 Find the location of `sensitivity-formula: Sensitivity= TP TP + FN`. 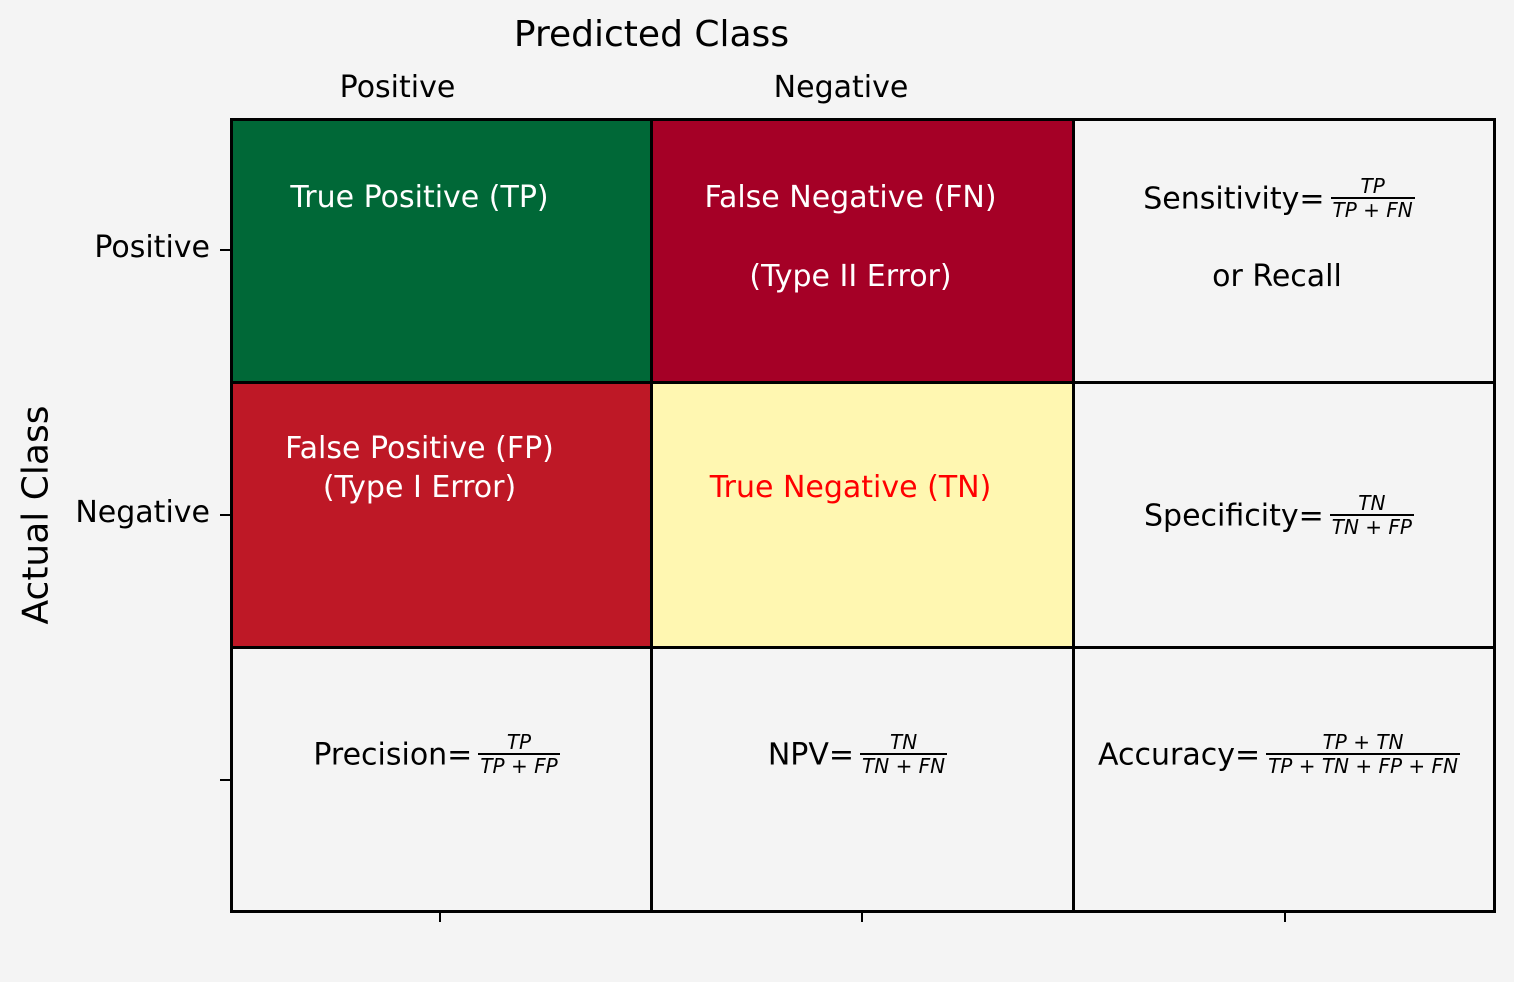

sensitivity-formula: Sensitivity= TP TP + FN is located at coordinates (1279, 198).